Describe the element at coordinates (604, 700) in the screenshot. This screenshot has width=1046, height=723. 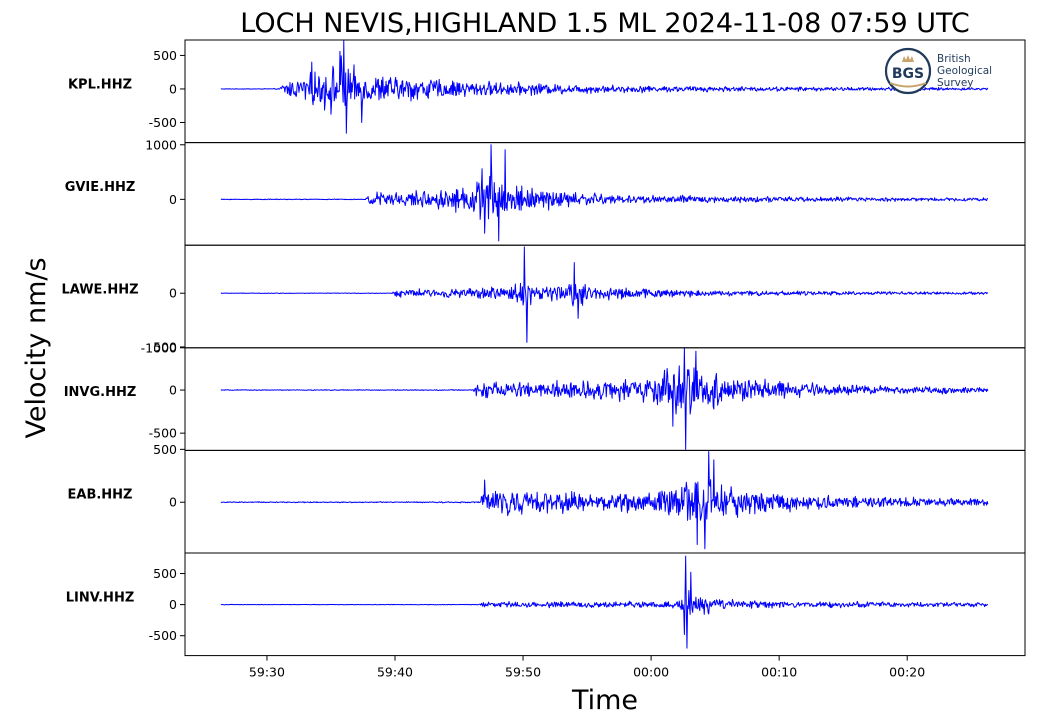
I see `x-axis-label: Time` at that location.